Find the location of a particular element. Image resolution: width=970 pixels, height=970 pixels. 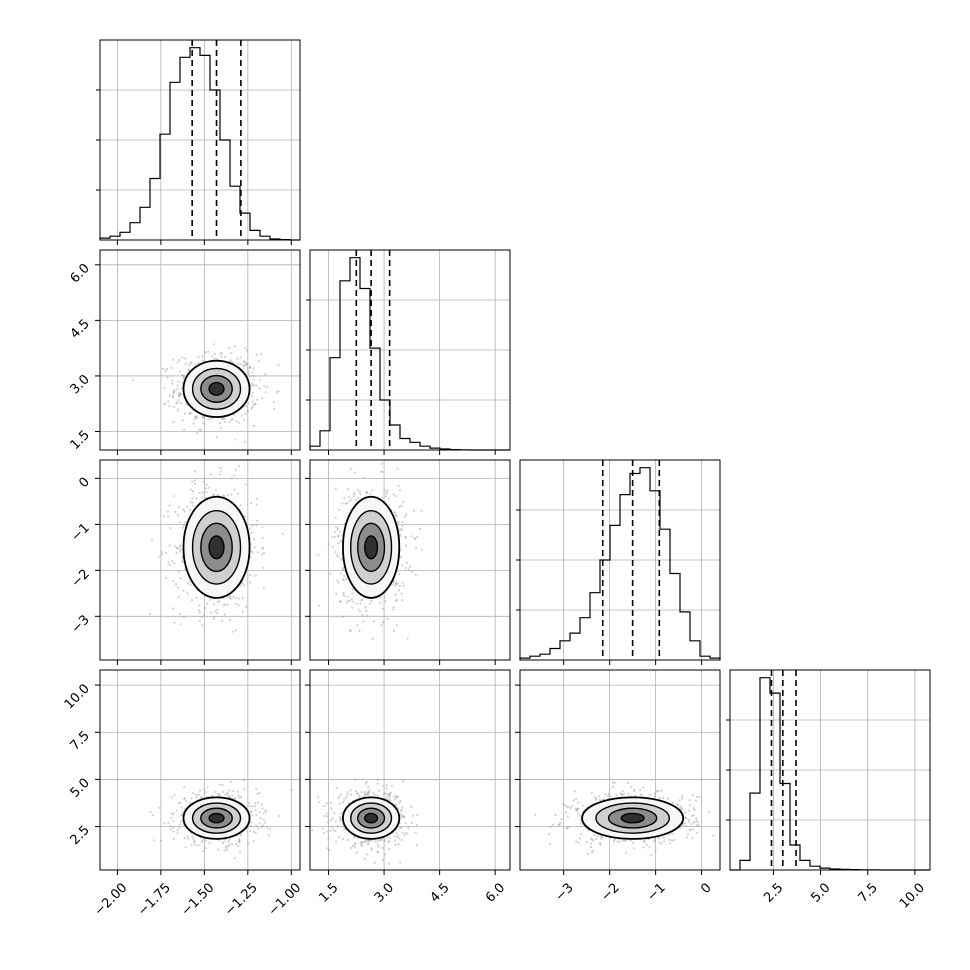

y-tick-label: 3.0 is located at coordinates (80, 384).